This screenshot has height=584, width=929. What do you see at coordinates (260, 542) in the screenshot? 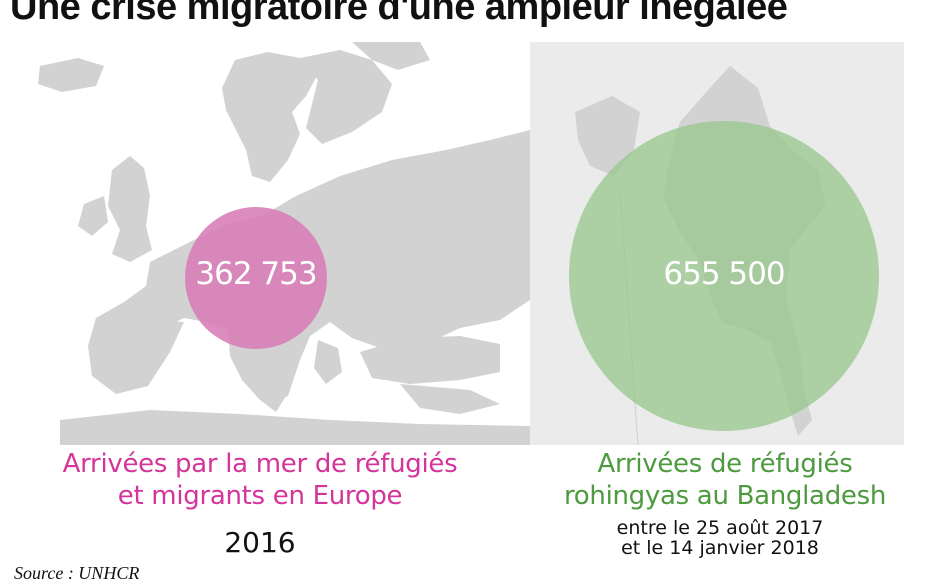
I see `europe-period: 2016` at bounding box center [260, 542].